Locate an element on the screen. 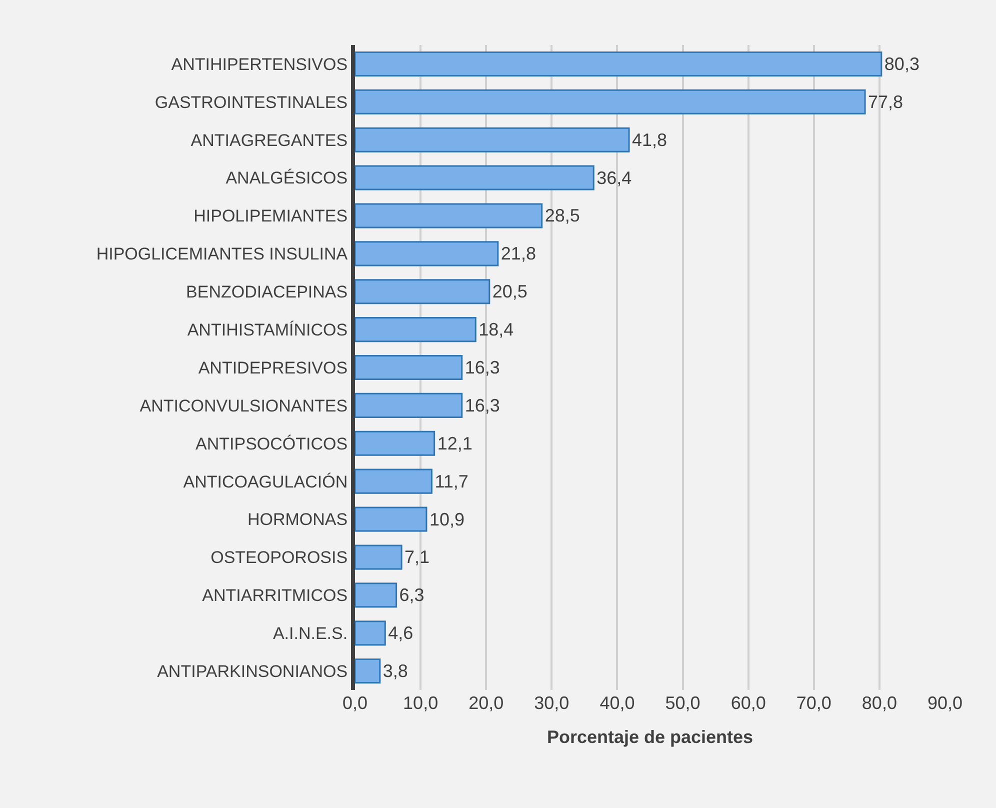 The image size is (996, 808). x-tick-label: 80,0 is located at coordinates (879, 703).